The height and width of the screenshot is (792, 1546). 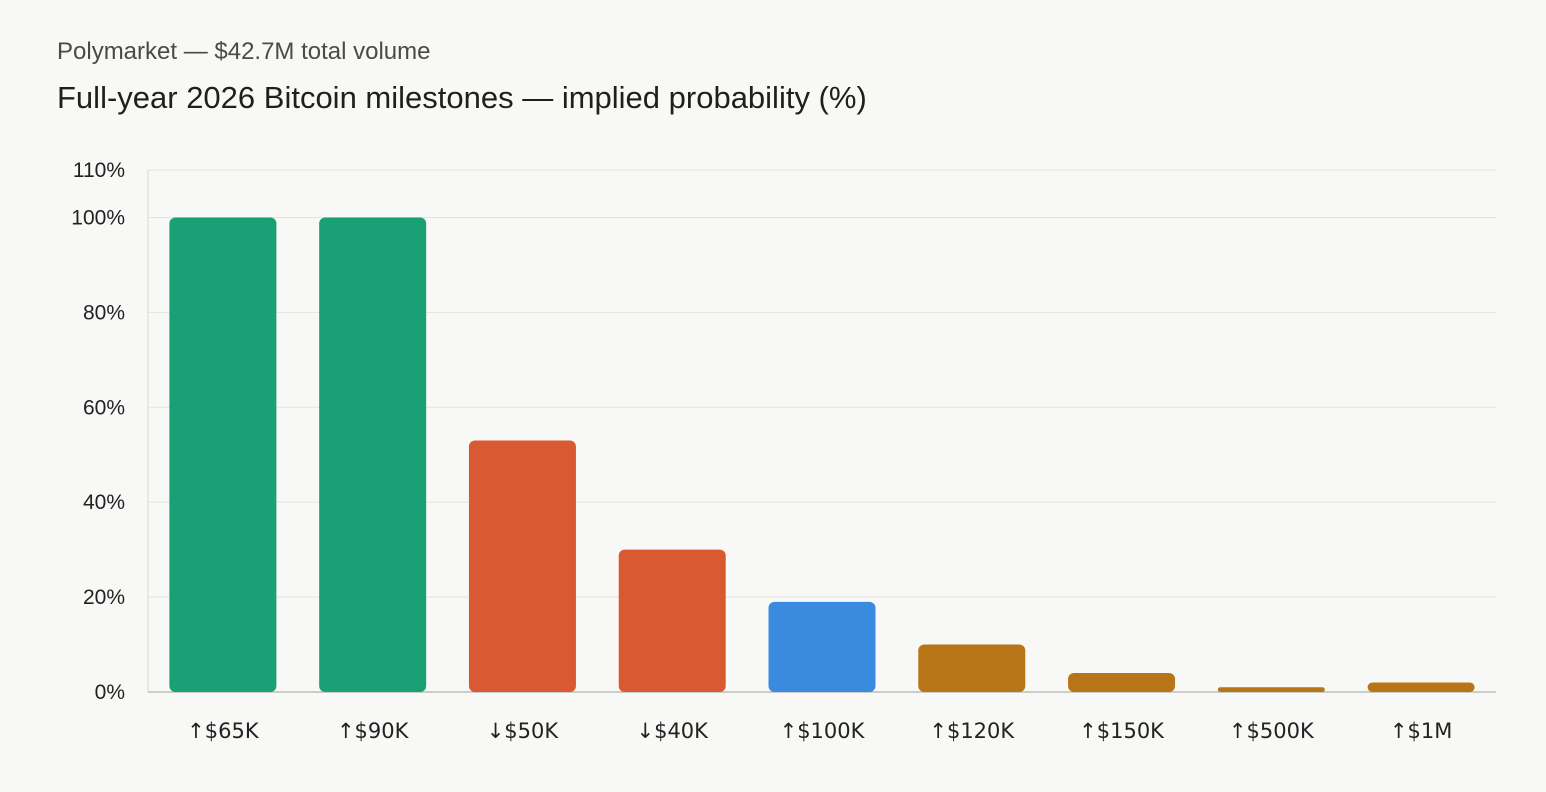 What do you see at coordinates (104, 312) in the screenshot?
I see `y-tick-label: 80%` at bounding box center [104, 312].